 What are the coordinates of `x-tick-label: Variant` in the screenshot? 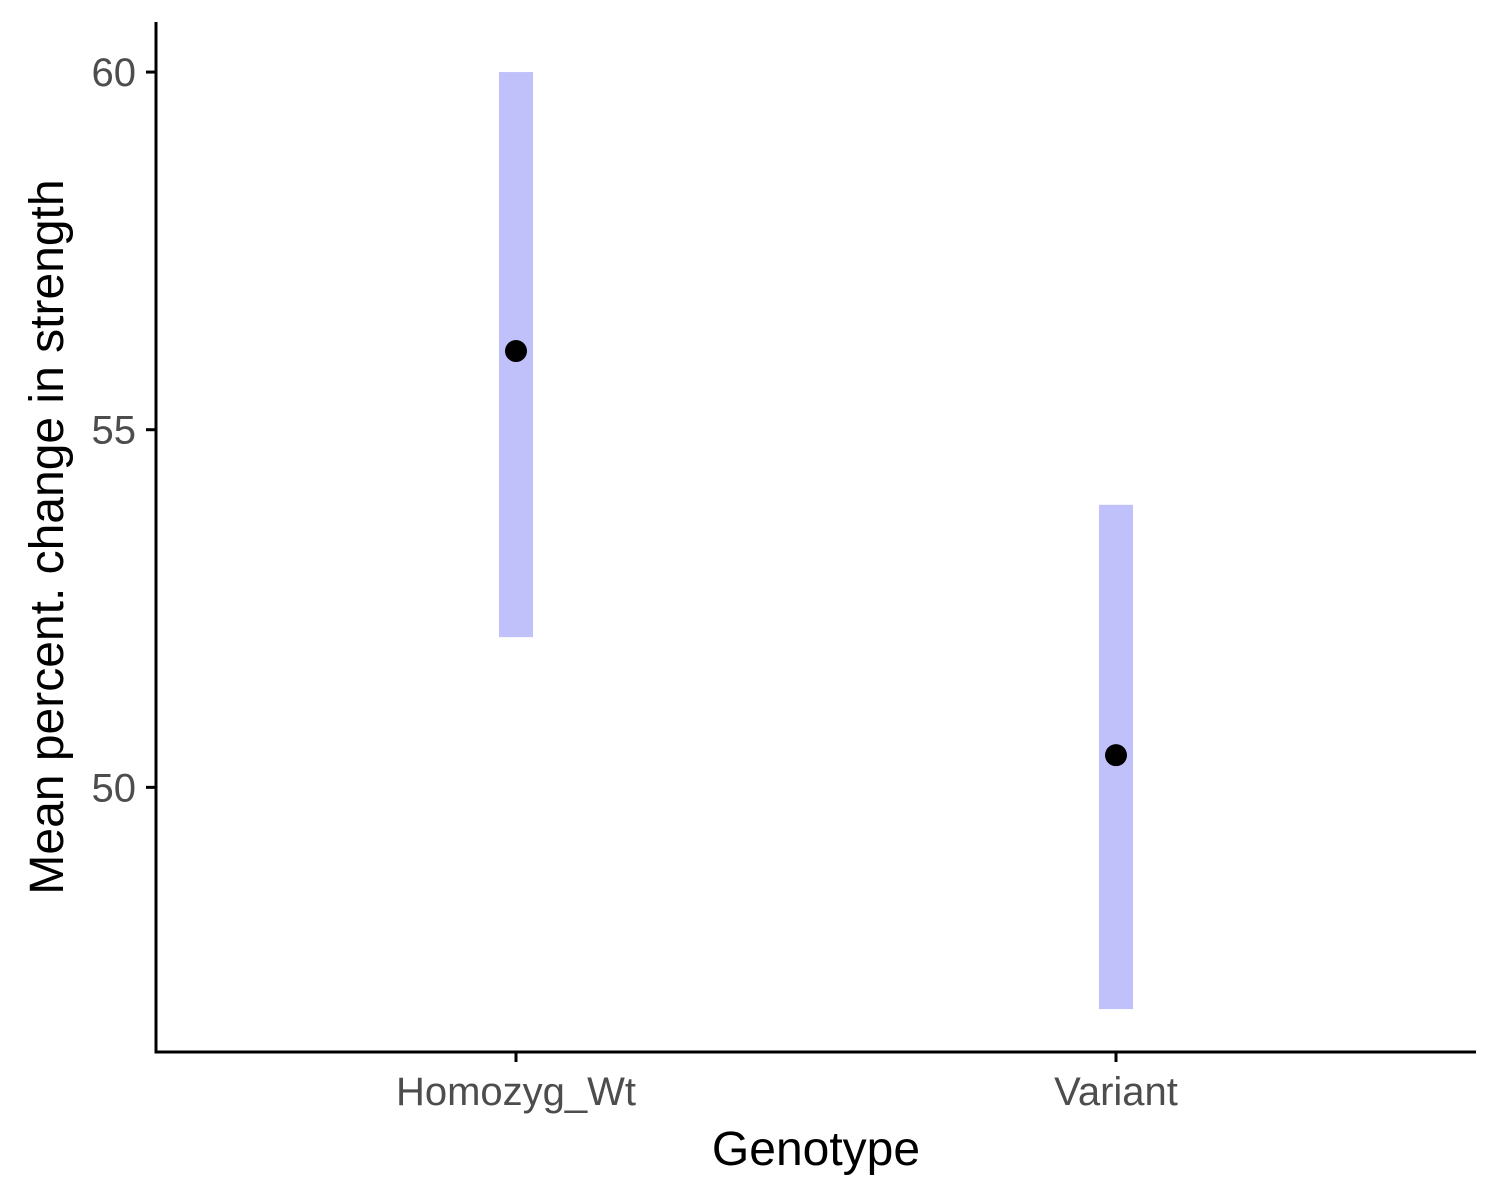 It's located at (1116, 1092).